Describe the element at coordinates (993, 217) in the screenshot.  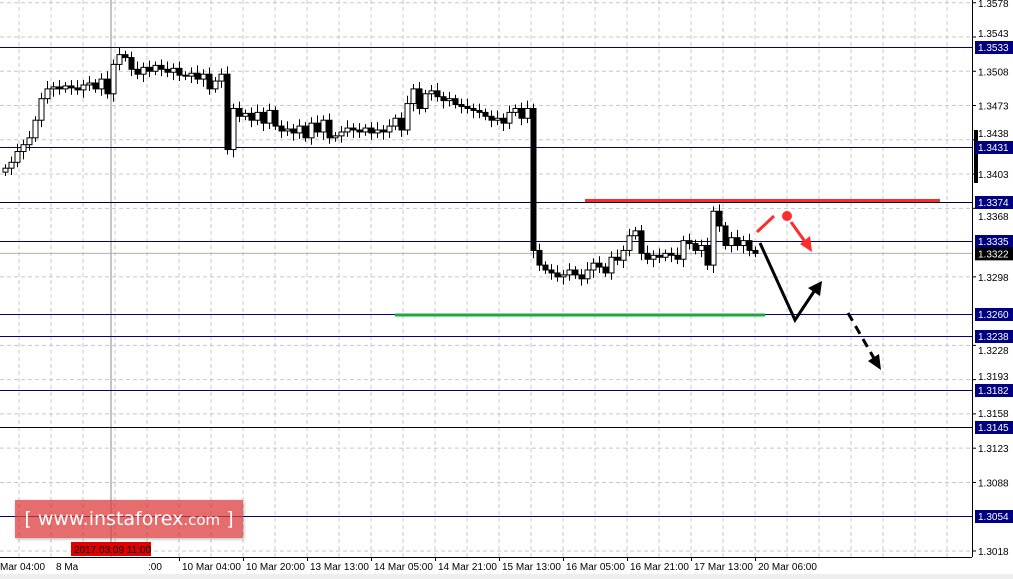
I see `price-tick-label: 1.3368` at that location.